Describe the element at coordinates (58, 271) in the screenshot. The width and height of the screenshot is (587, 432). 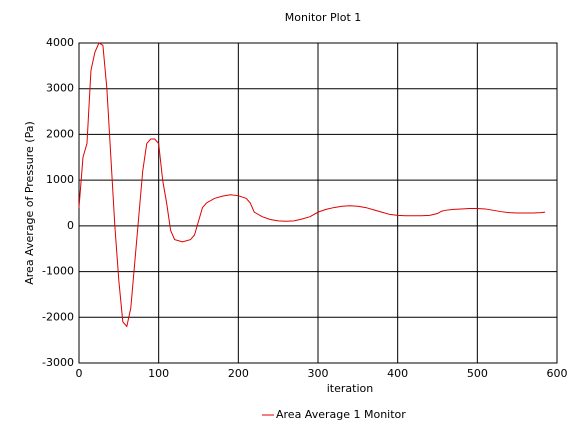
I see `y-tick-label: -1000` at that location.